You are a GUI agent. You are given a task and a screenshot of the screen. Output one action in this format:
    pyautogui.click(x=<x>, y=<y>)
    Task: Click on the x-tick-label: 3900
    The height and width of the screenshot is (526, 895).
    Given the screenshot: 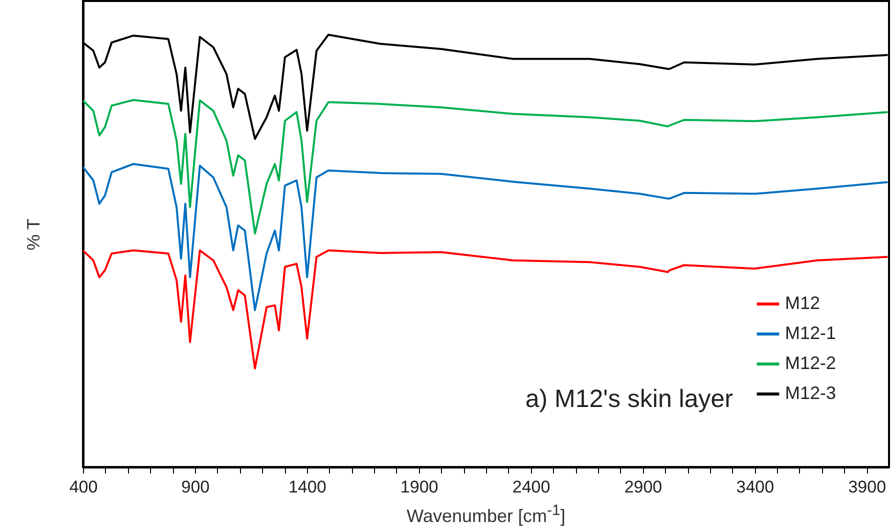 What is the action you would take?
    pyautogui.click(x=867, y=487)
    